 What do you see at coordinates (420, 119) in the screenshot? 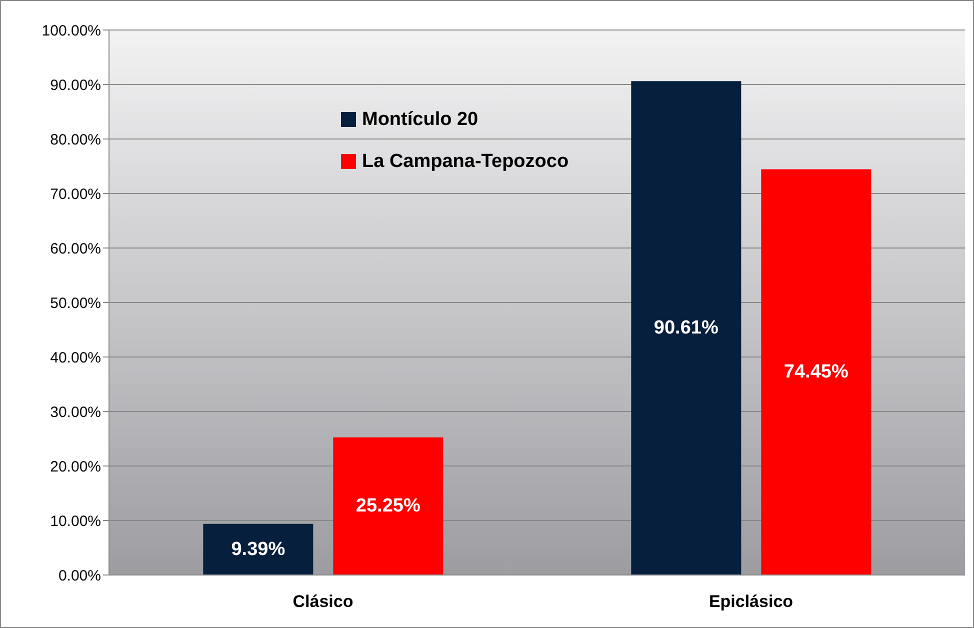
I see `legend-label: Montículo 20` at bounding box center [420, 119].